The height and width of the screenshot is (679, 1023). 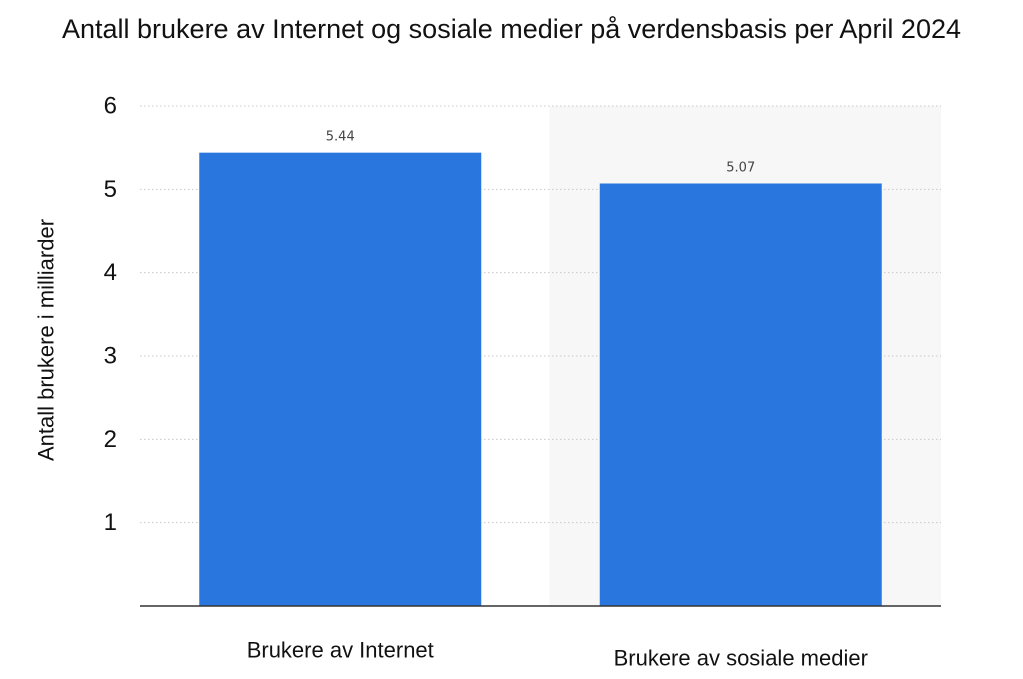 What do you see at coordinates (110, 439) in the screenshot?
I see `y-tick-label-2: 2` at bounding box center [110, 439].